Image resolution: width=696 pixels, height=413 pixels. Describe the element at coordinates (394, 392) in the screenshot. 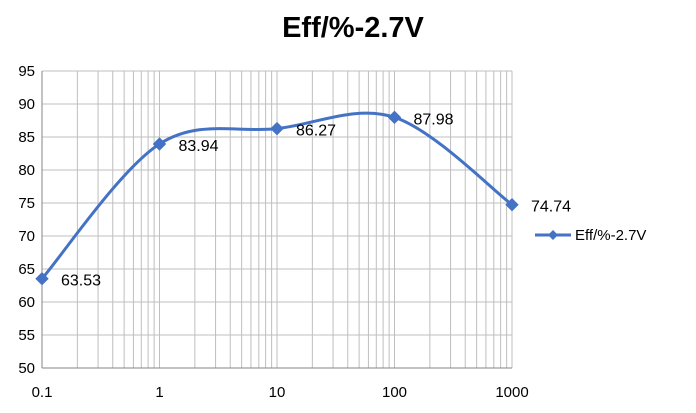

I see `x-tick-label: 100` at that location.